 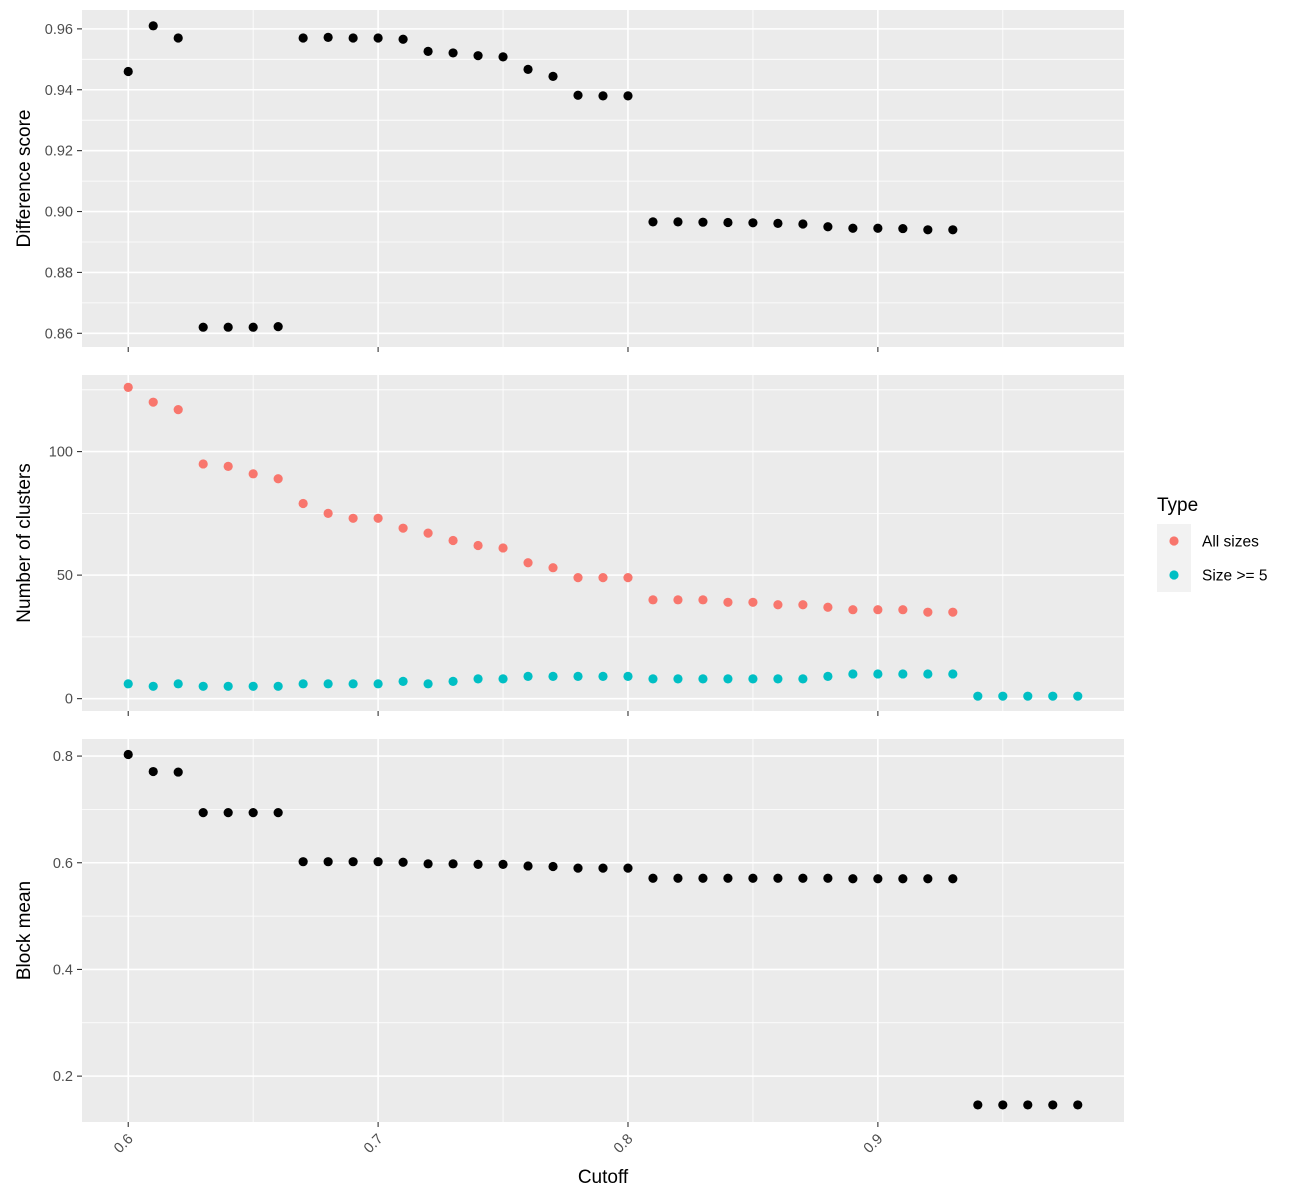 I want to click on y-tick-label: 0.2, so click(x=63, y=1077).